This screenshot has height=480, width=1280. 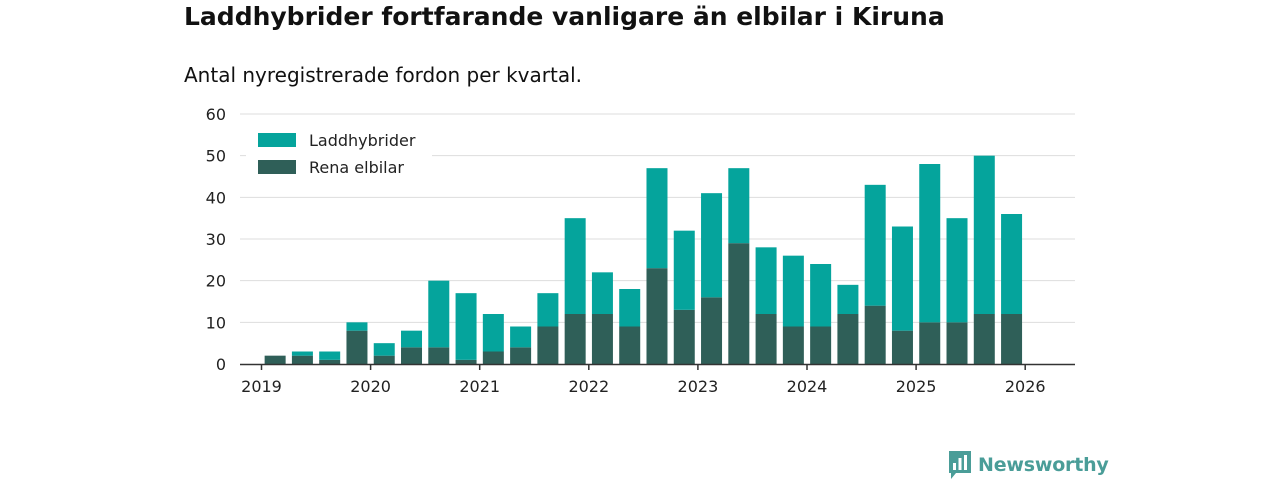 What do you see at coordinates (216, 281) in the screenshot?
I see `y-tick-label: 20` at bounding box center [216, 281].